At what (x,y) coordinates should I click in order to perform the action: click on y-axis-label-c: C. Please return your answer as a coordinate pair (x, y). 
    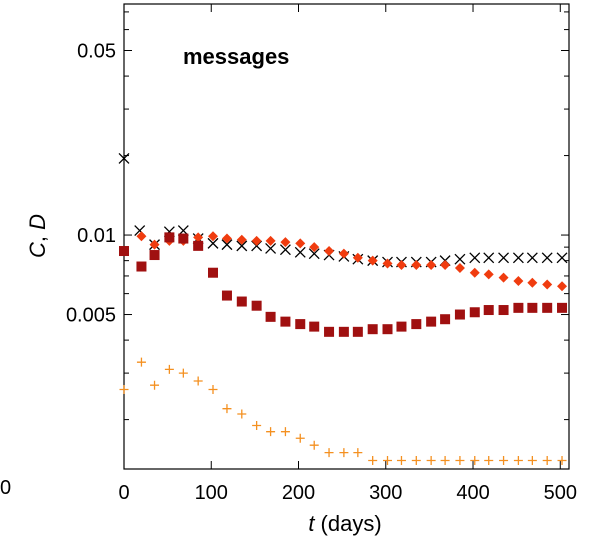
    Looking at the image, I should click on (37, 250).